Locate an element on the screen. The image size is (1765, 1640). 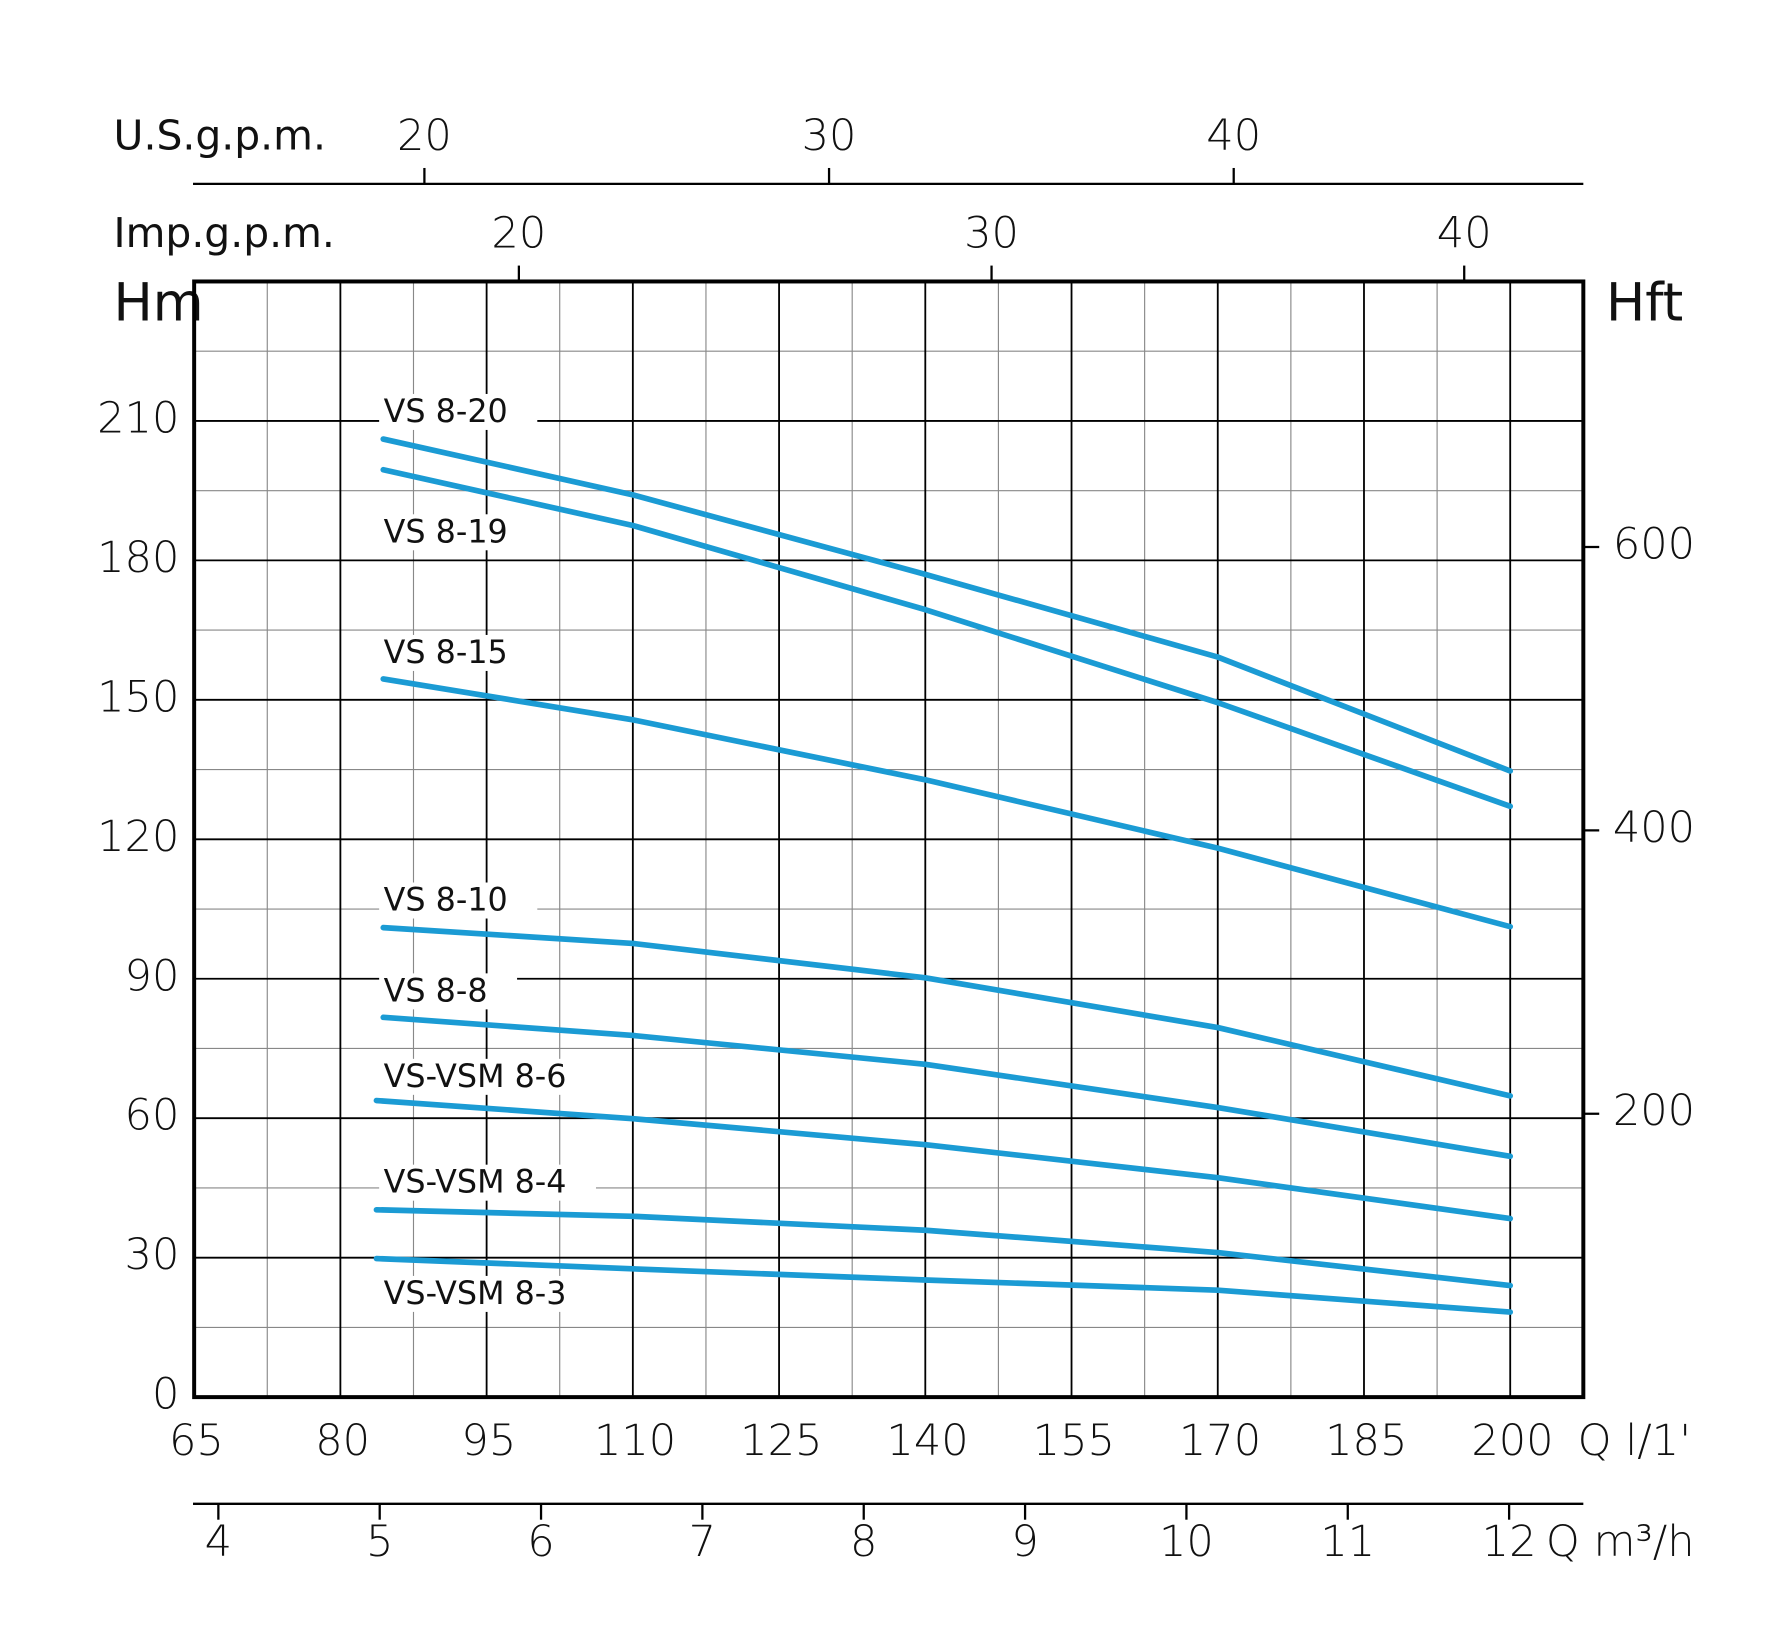
axis-tick-label: 5 is located at coordinates (379, 1542).